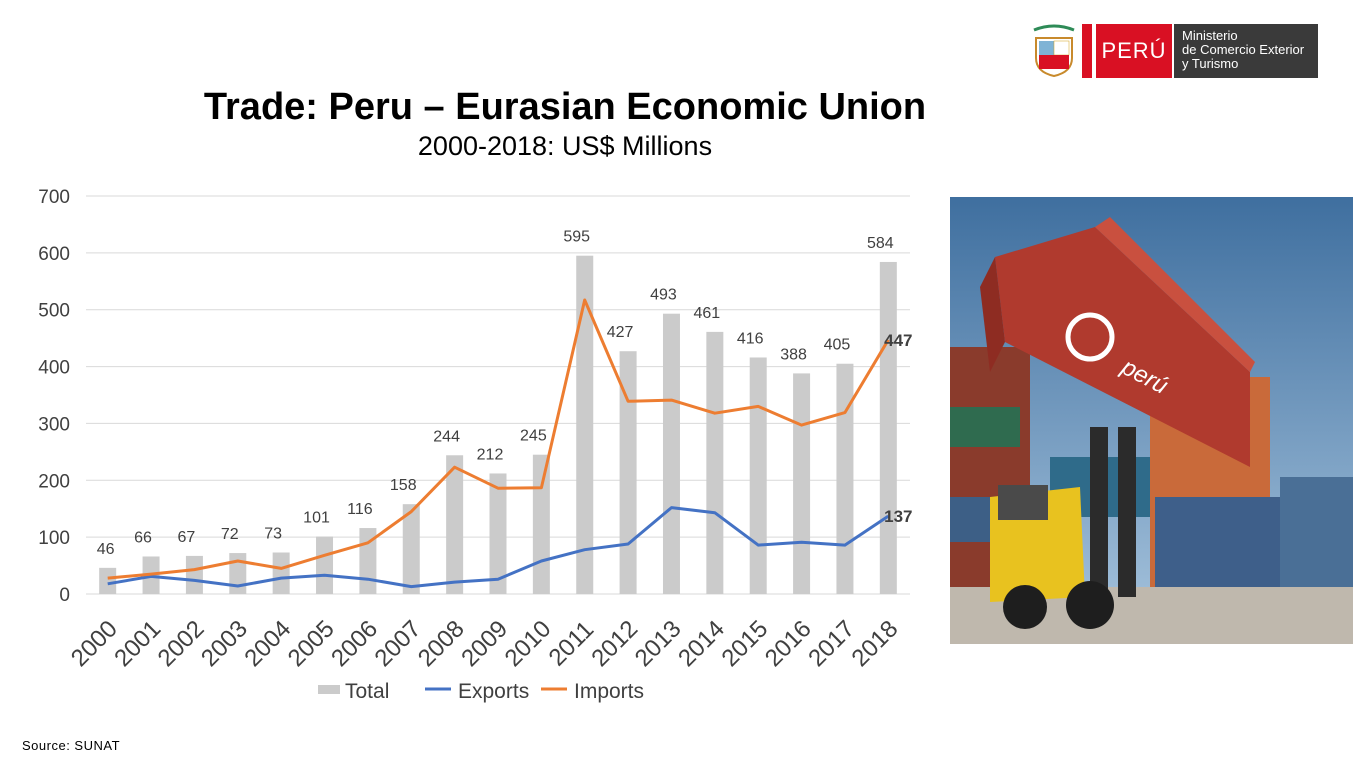 The height and width of the screenshot is (768, 1354). Describe the element at coordinates (572, 644) in the screenshot. I see `x-tick-label: 2011` at that location.